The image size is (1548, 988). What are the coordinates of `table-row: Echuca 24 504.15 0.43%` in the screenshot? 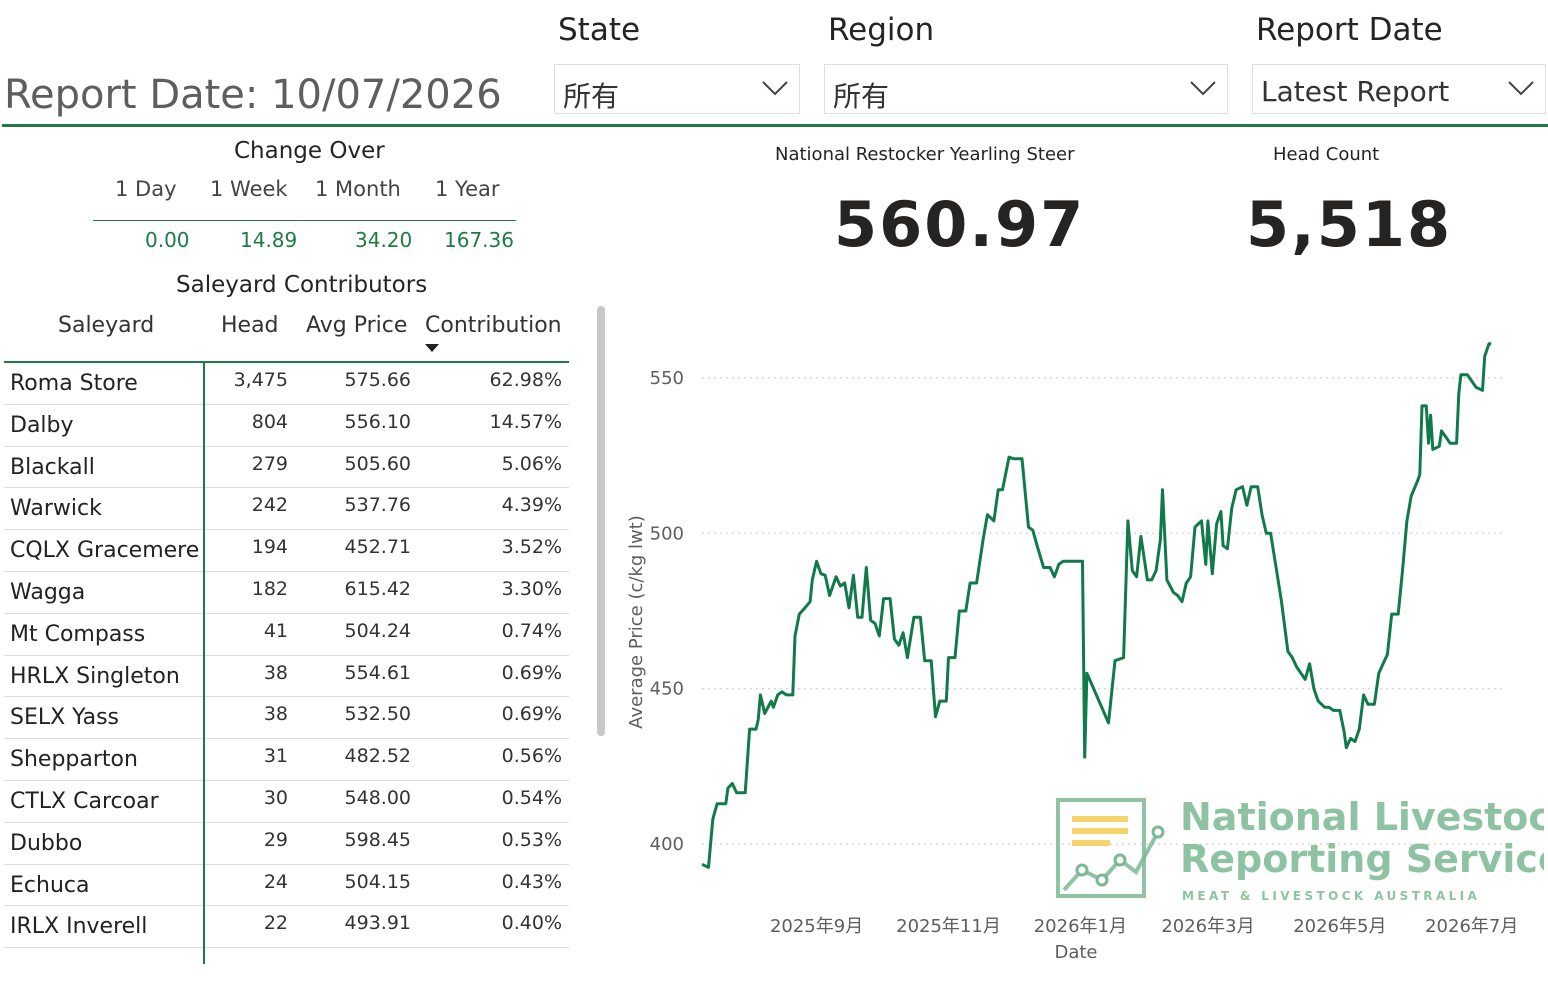 It's located at (286, 886).